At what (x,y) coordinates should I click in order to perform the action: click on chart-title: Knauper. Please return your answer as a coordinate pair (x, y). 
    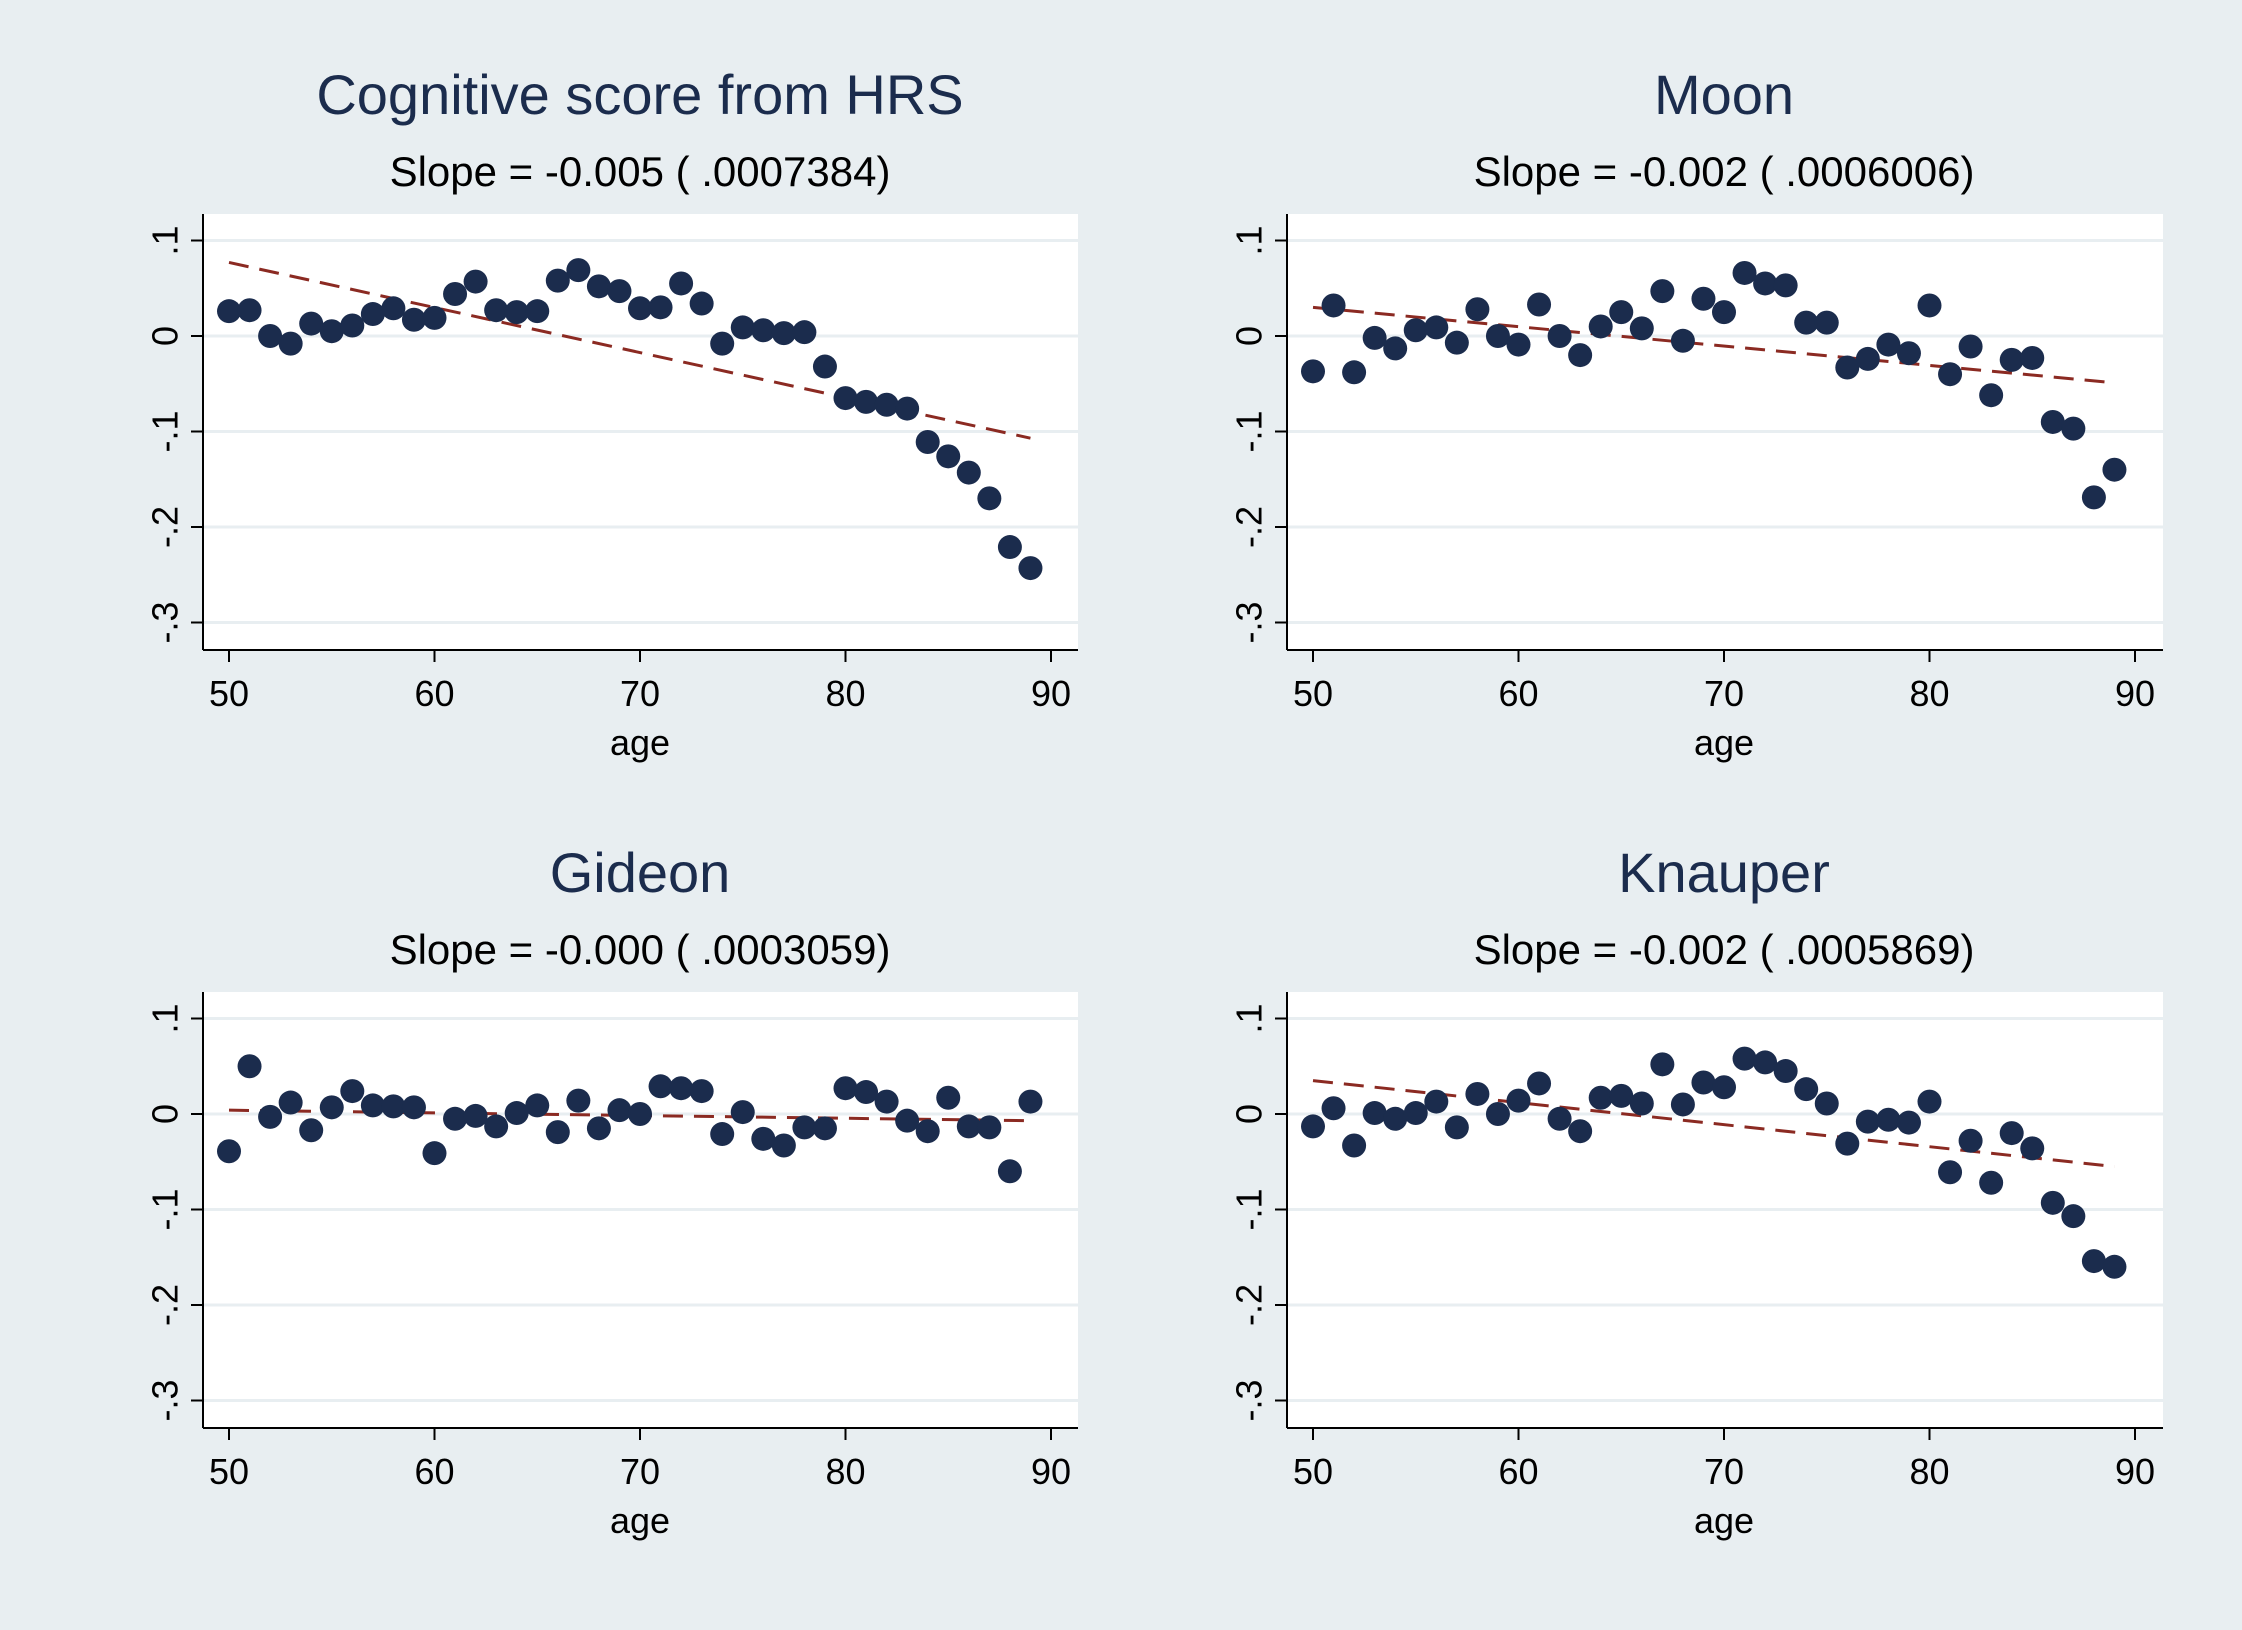
    Looking at the image, I should click on (1724, 872).